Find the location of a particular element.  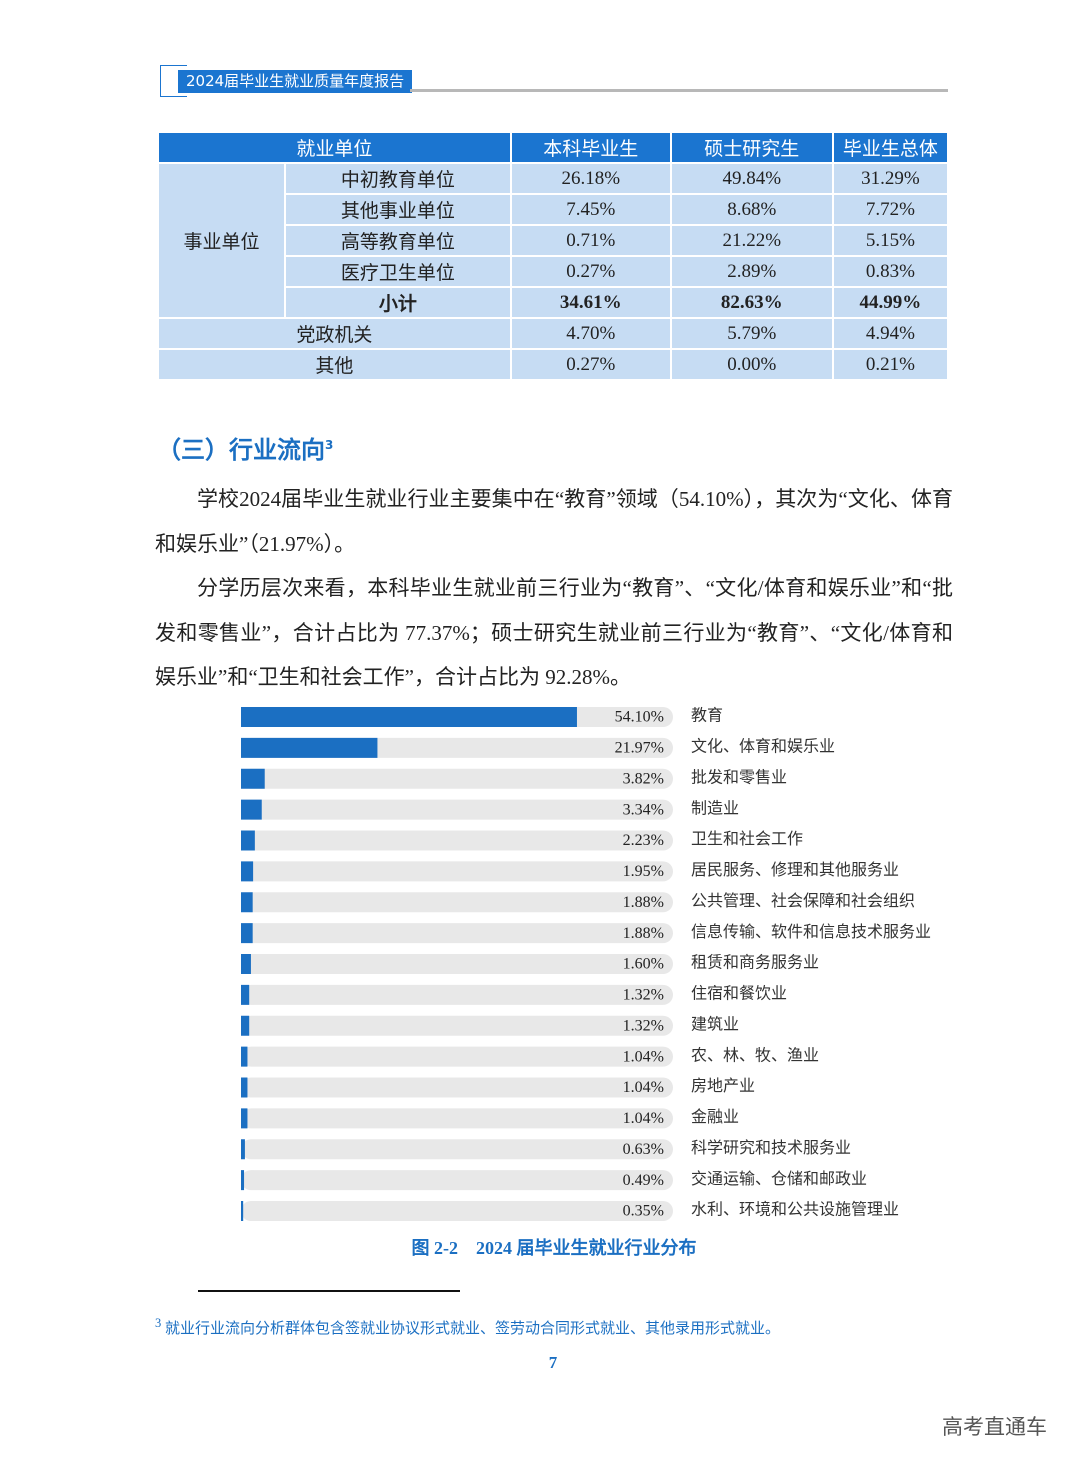

category-label: 科学研究和技术服务业 is located at coordinates (771, 1148).